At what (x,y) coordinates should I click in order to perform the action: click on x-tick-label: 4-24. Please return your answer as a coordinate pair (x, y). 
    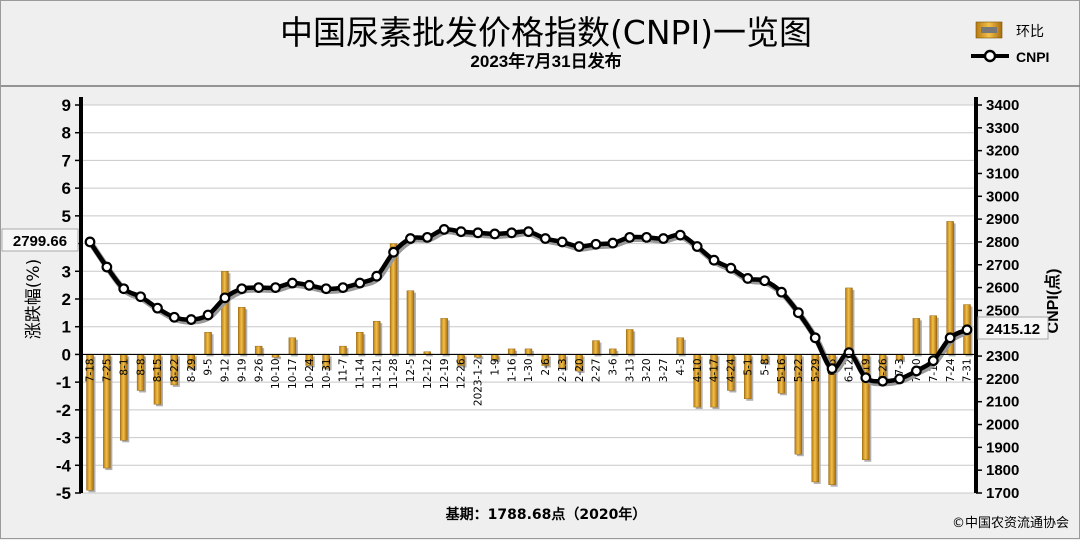
    Looking at the image, I should click on (732, 370).